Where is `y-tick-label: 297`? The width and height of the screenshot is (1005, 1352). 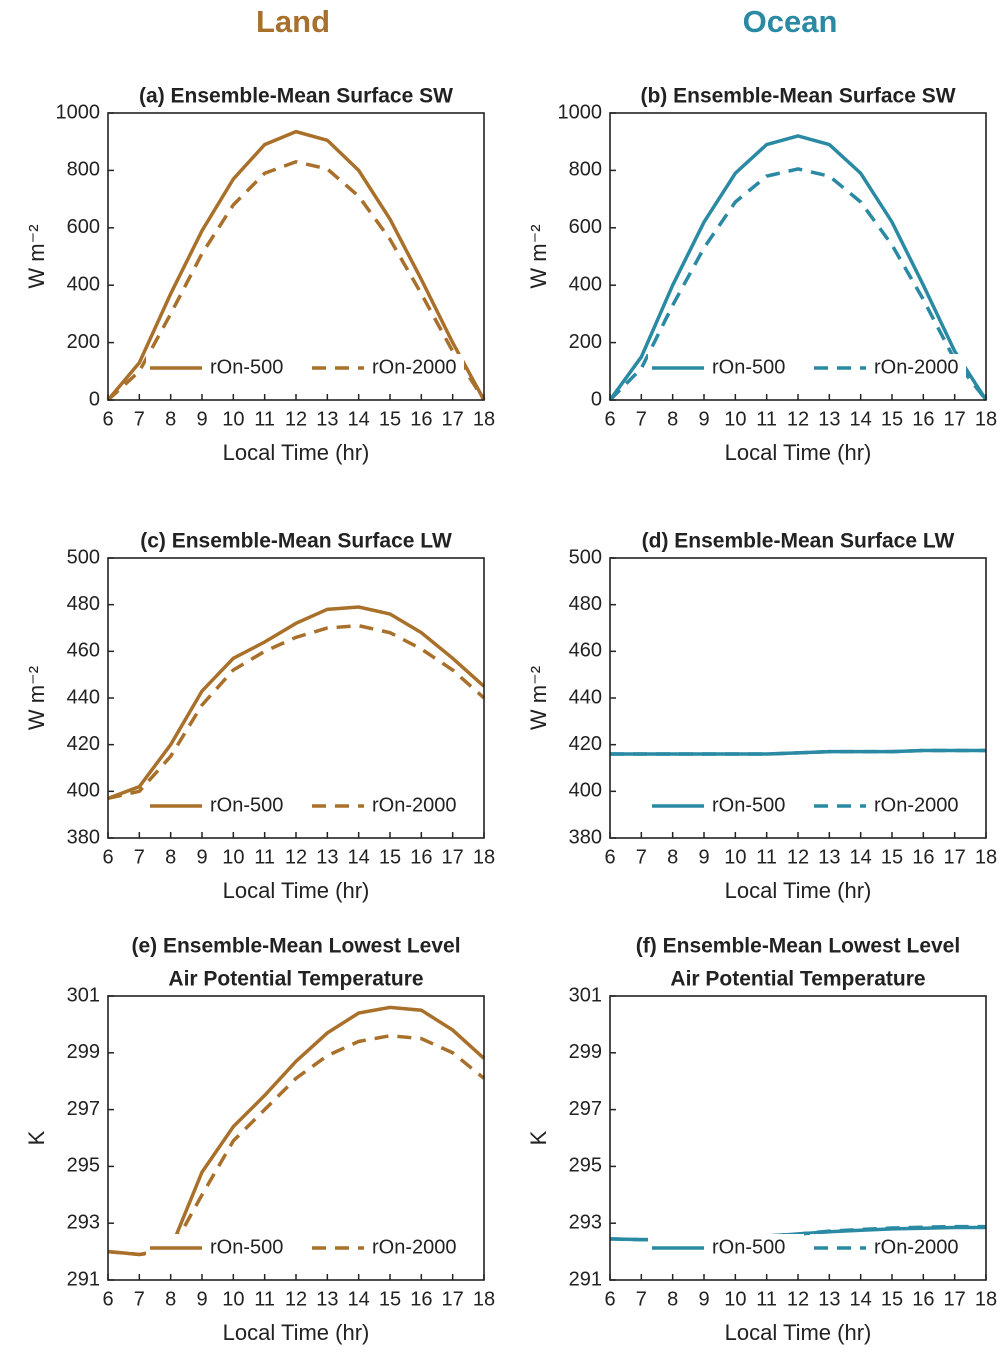 y-tick-label: 297 is located at coordinates (585, 1109).